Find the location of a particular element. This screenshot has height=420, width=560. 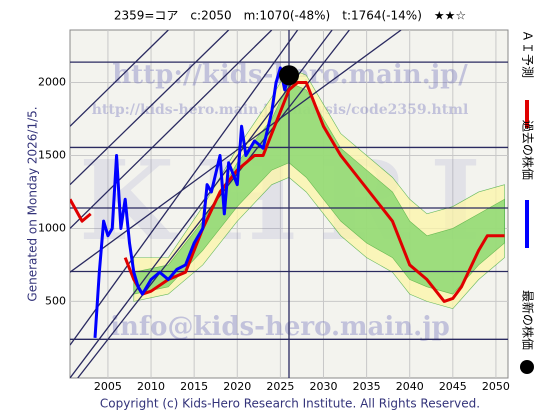

x-tick-label: 2040 is located at coordinates (410, 386).